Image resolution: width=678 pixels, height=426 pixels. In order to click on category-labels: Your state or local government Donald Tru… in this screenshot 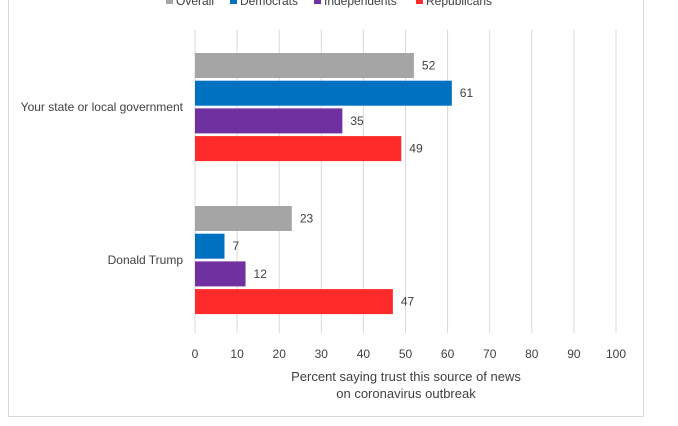, I will do `click(102, 183)`.